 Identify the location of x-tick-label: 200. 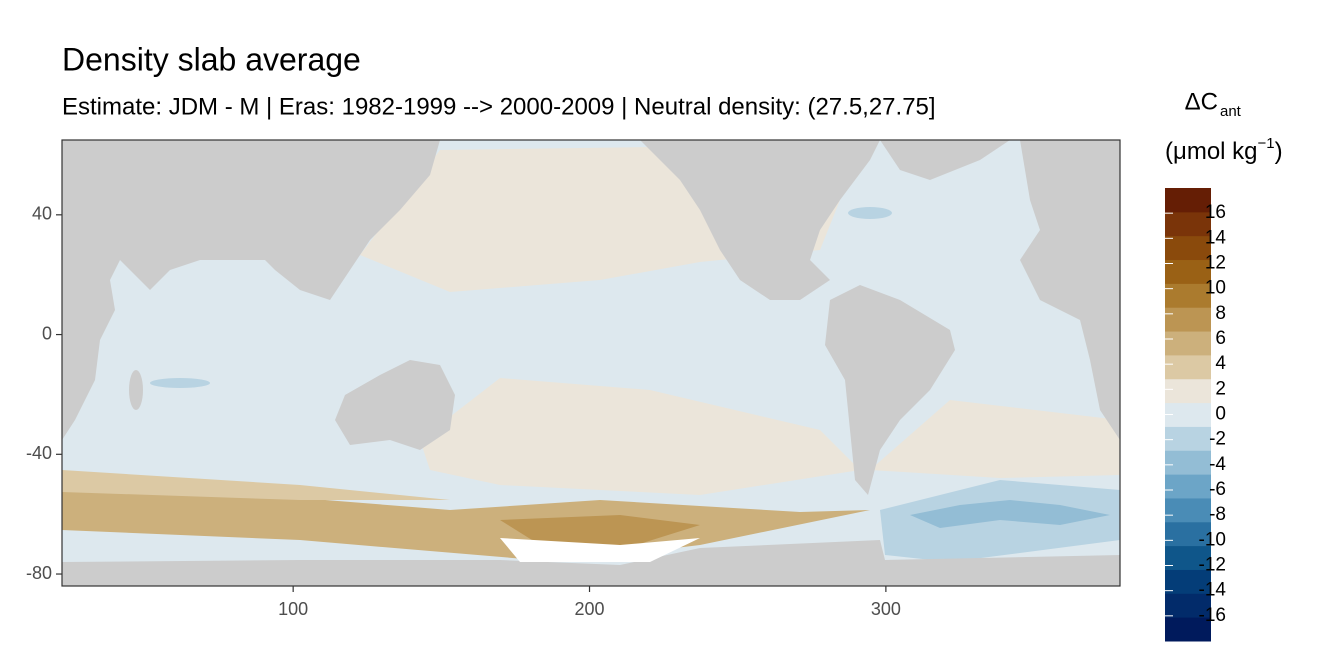
(589, 609).